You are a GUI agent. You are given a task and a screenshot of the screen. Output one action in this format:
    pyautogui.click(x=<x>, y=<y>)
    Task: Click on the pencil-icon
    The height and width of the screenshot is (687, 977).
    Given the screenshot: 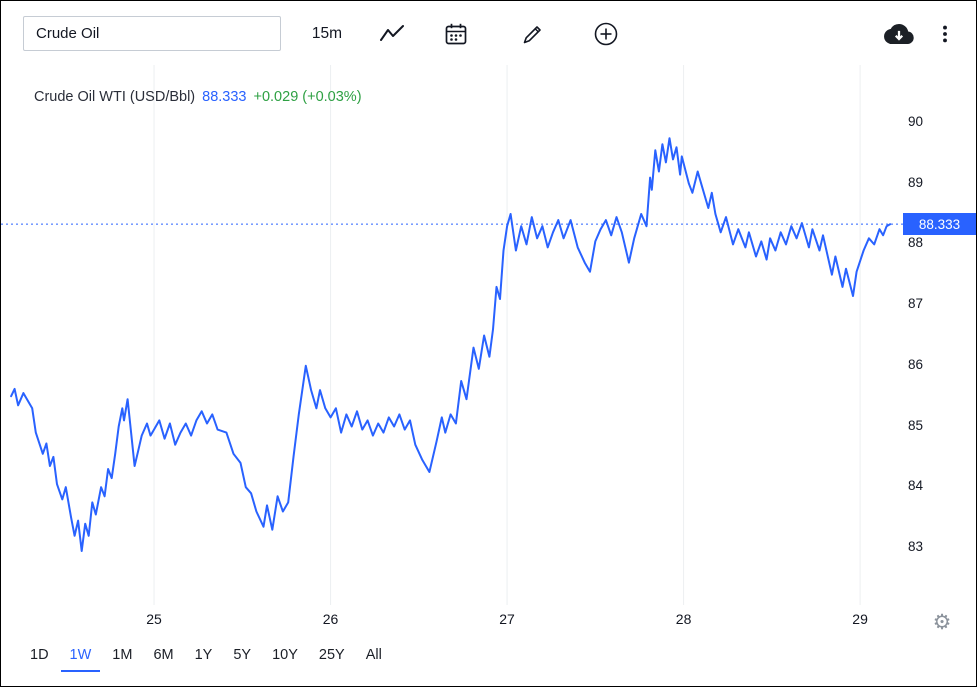 What is the action you would take?
    pyautogui.click(x=532, y=34)
    